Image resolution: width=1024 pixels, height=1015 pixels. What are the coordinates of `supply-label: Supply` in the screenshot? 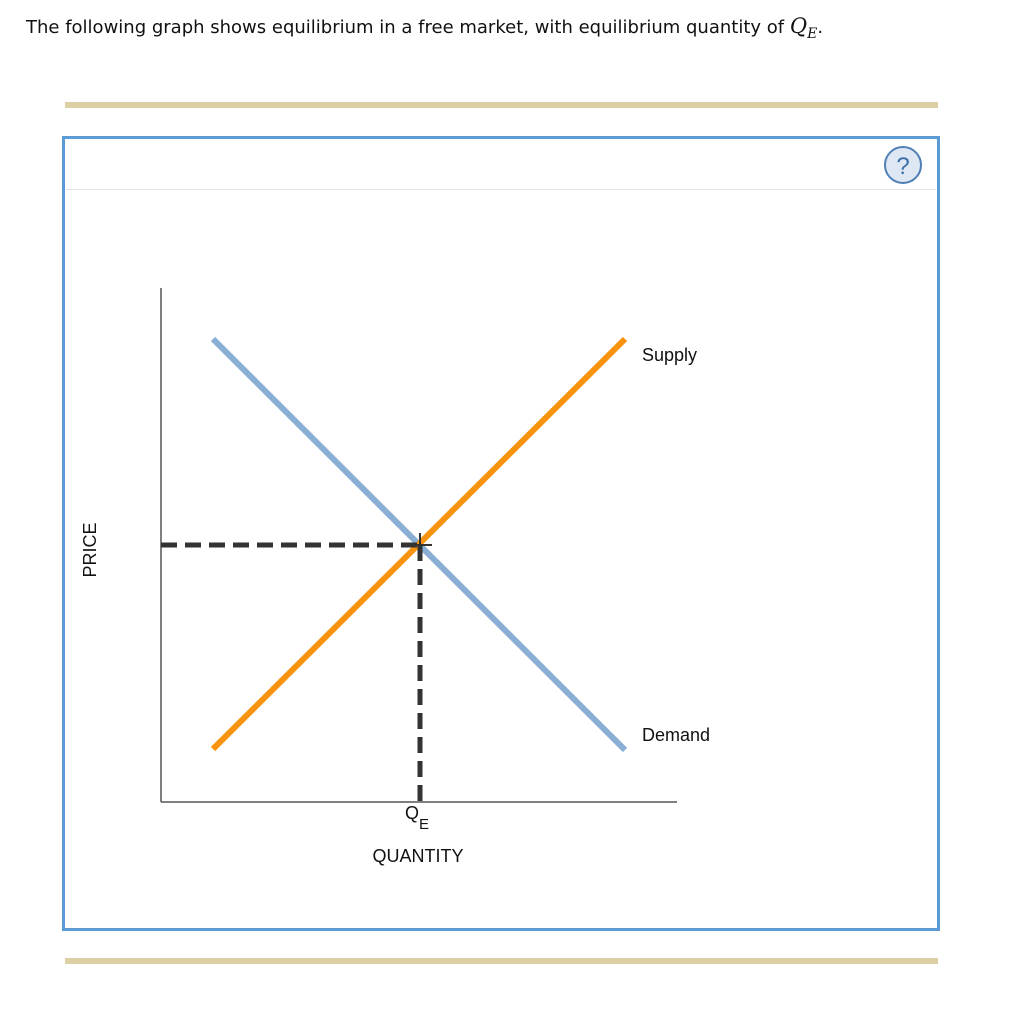 It's located at (669, 355).